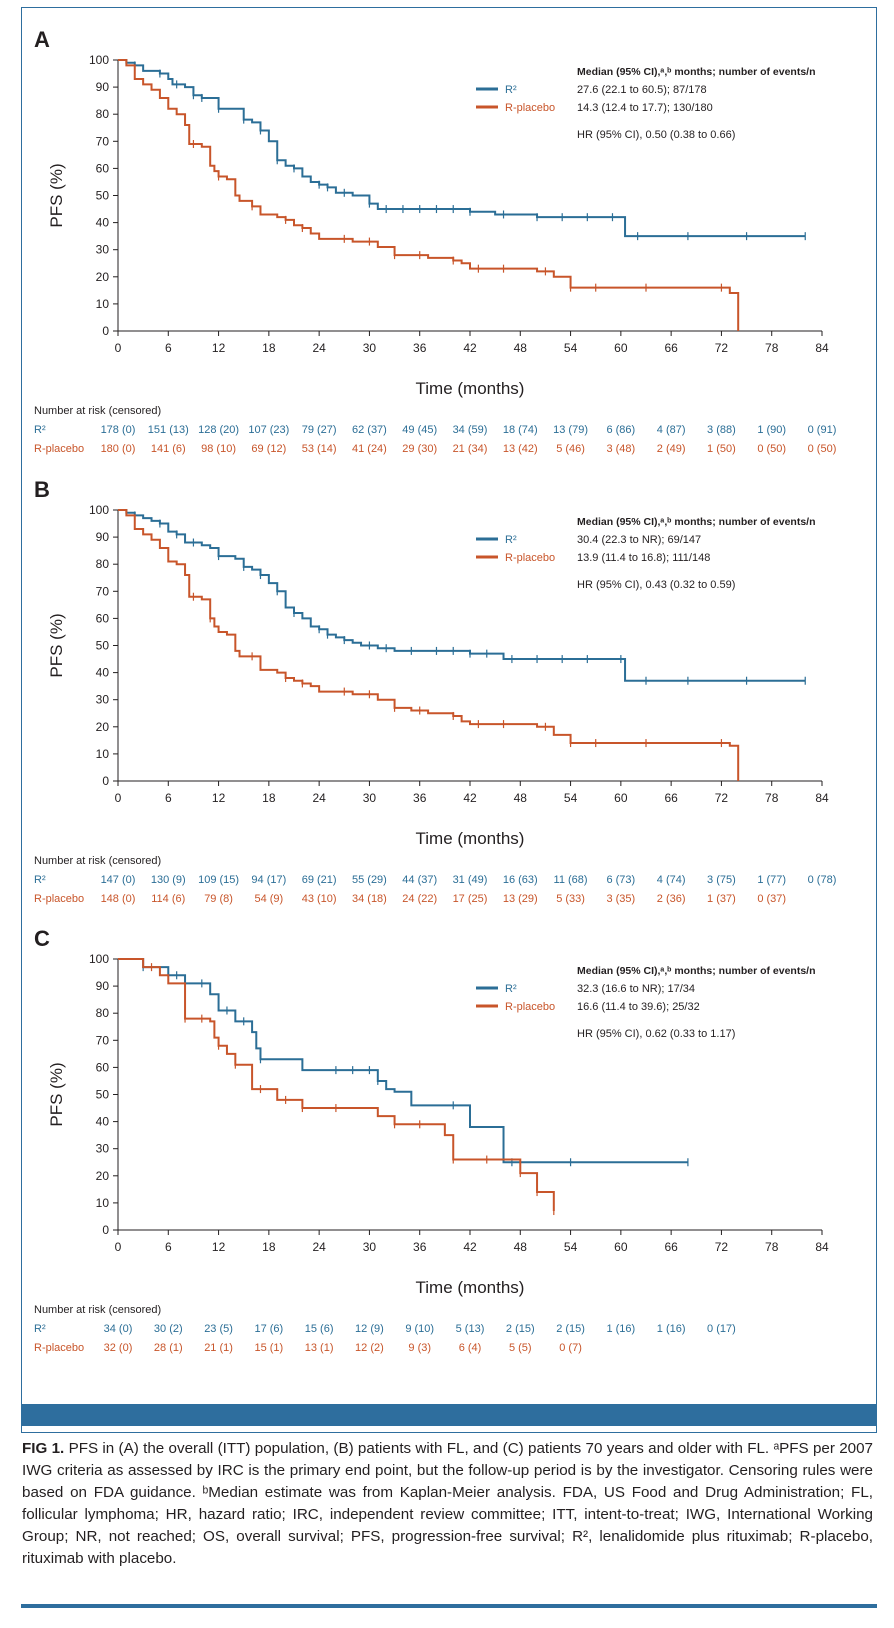  I want to click on legend-series-stat: 32.3 (16.6 to NR); 17/34, so click(636, 989).